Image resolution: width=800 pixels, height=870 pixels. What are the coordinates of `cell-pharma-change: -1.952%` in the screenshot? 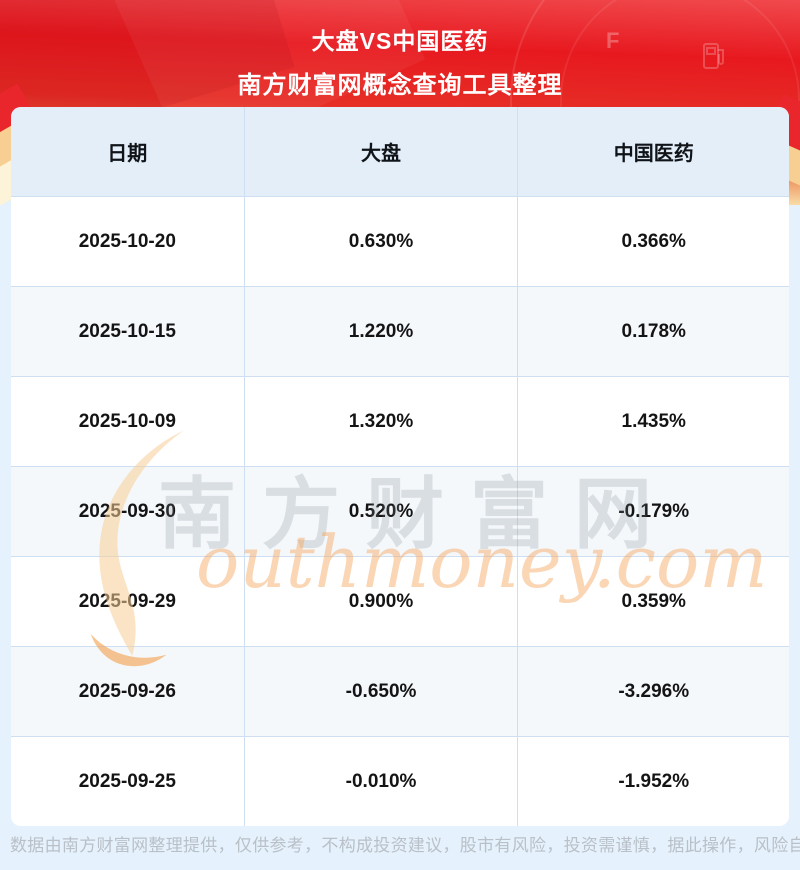 It's located at (653, 781).